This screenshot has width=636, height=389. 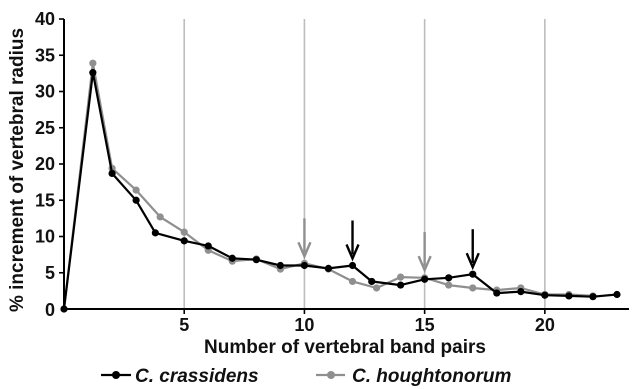 I want to click on legend-marker-crassidens, so click(x=116, y=375).